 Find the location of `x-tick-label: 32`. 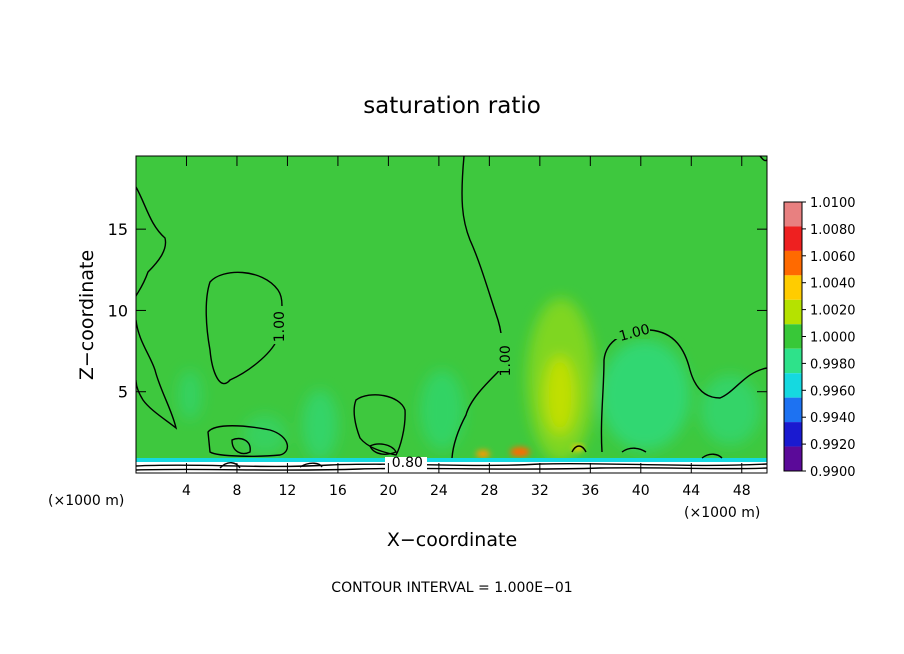

x-tick-label: 32 is located at coordinates (540, 491).